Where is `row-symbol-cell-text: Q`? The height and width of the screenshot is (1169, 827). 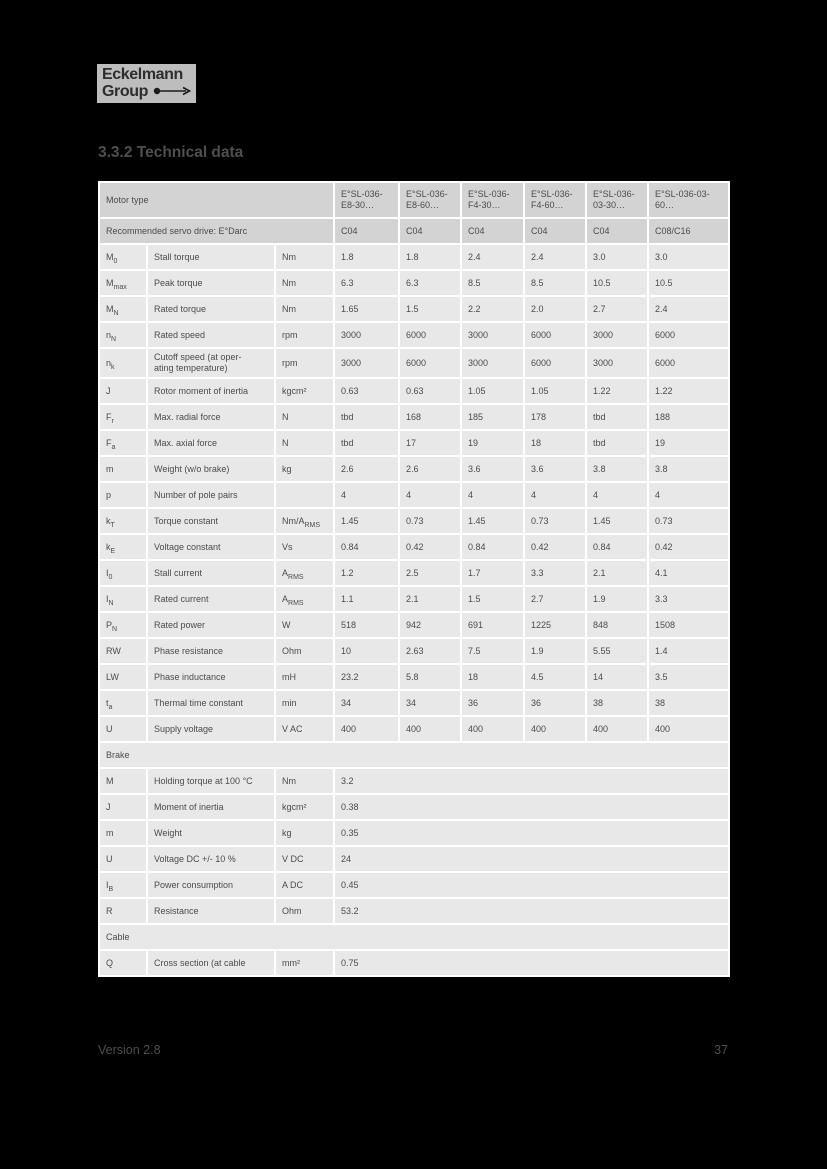
row-symbol-cell-text: Q is located at coordinates (110, 962).